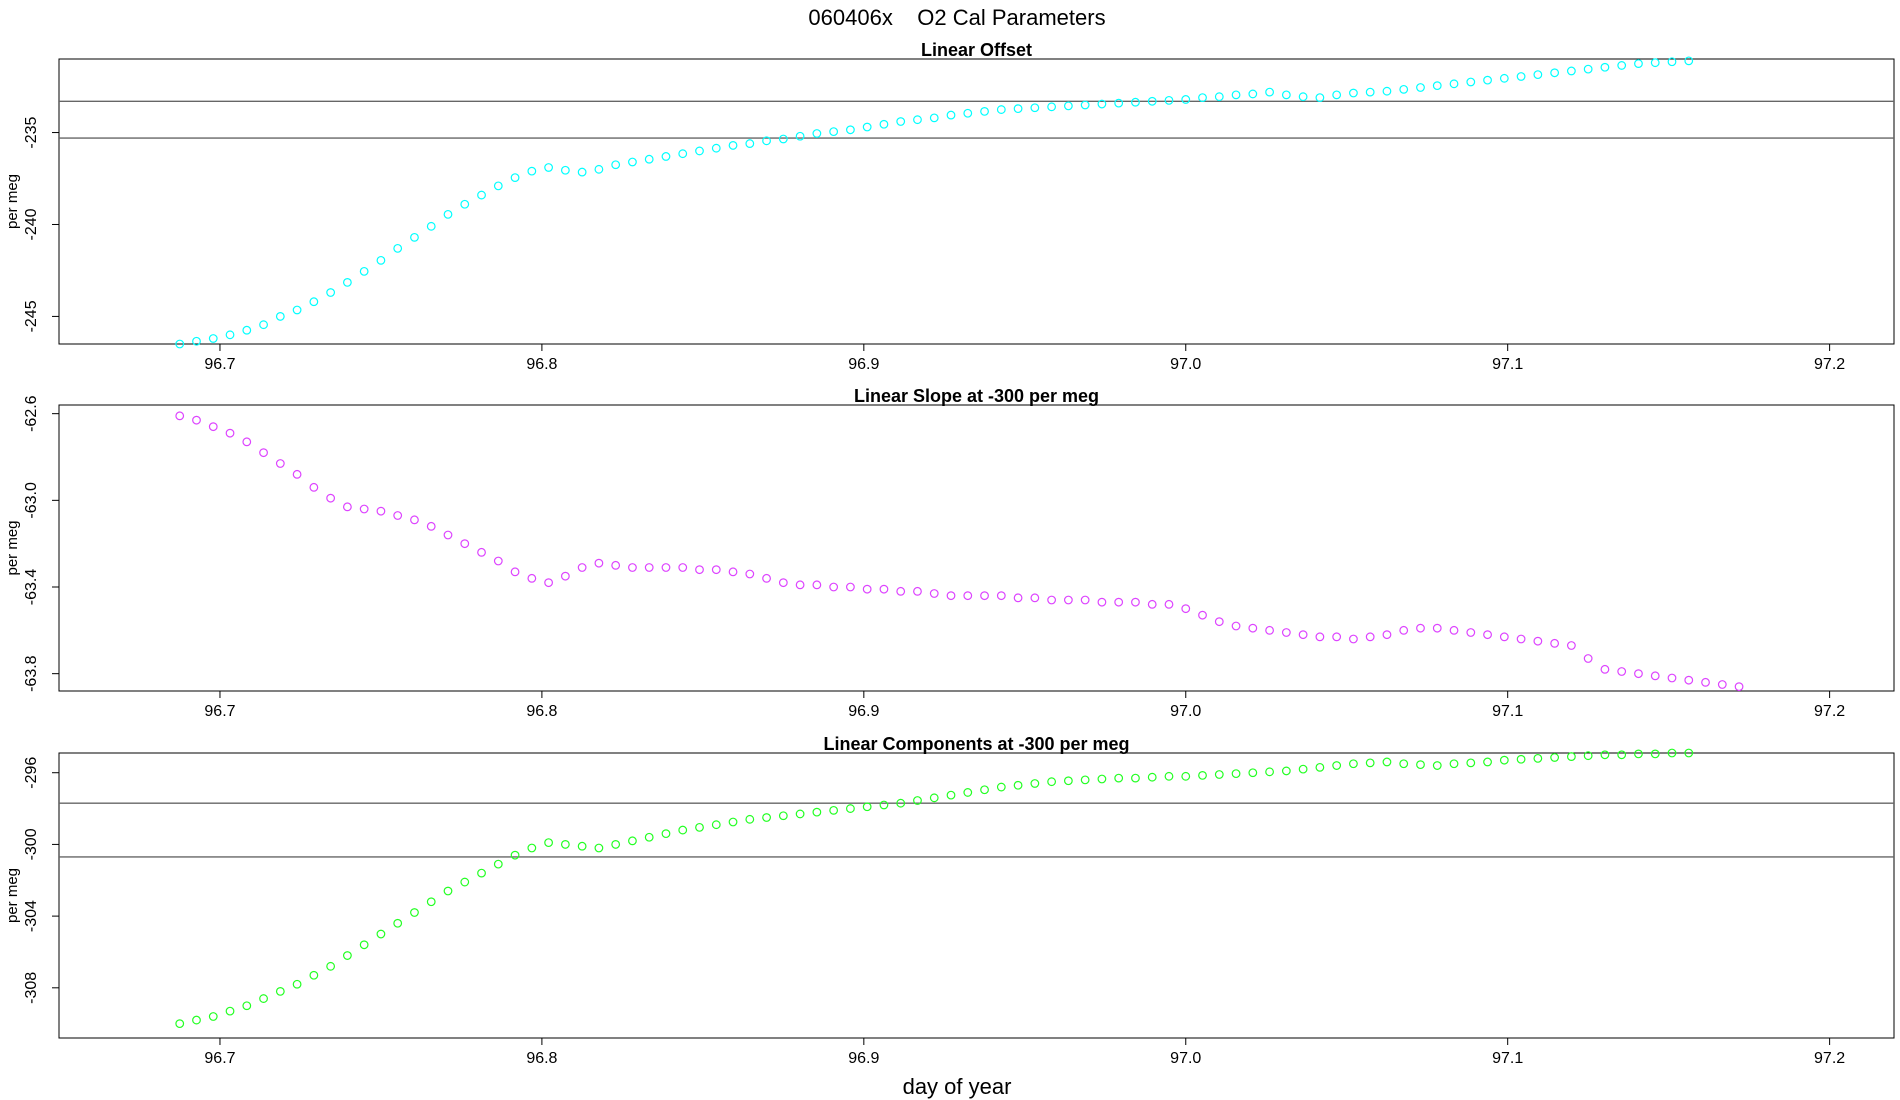  Describe the element at coordinates (863, 711) in the screenshot. I see `x-tick-label: 96.9` at that location.